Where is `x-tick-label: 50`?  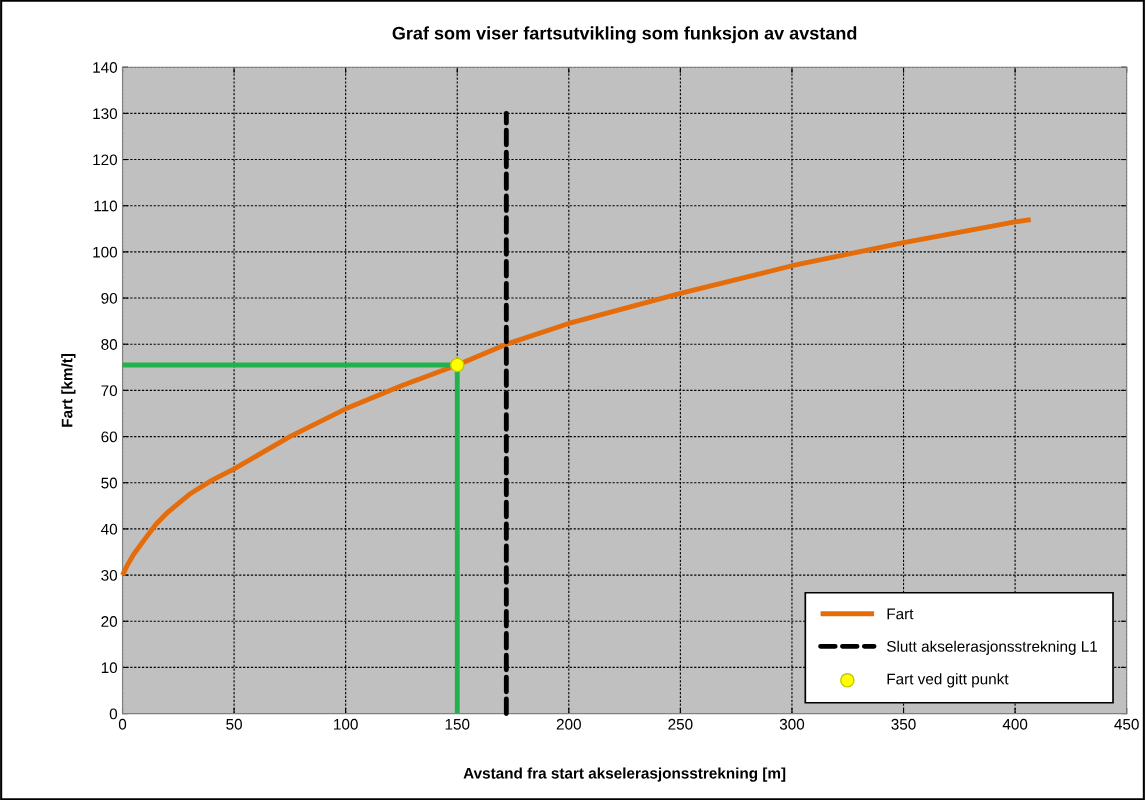
x-tick-label: 50 is located at coordinates (234, 724).